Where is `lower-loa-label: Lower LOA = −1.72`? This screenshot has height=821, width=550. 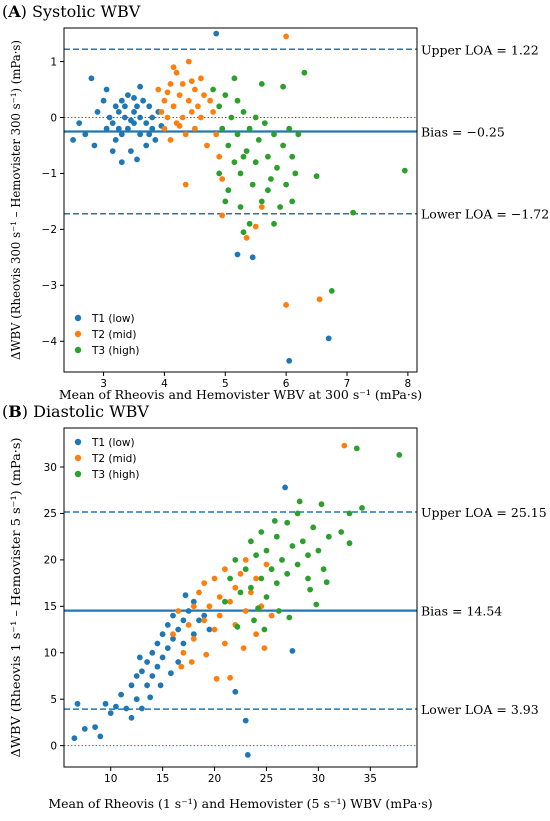 lower-loa-label: Lower LOA = −1.72 is located at coordinates (485, 214).